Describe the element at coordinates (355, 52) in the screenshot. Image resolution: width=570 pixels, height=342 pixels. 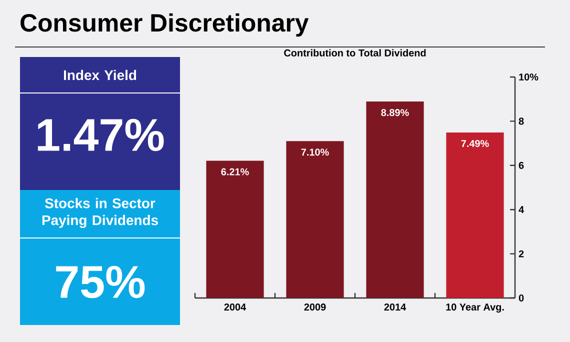
I see `chart-title: Contribution to Total Dividend` at that location.